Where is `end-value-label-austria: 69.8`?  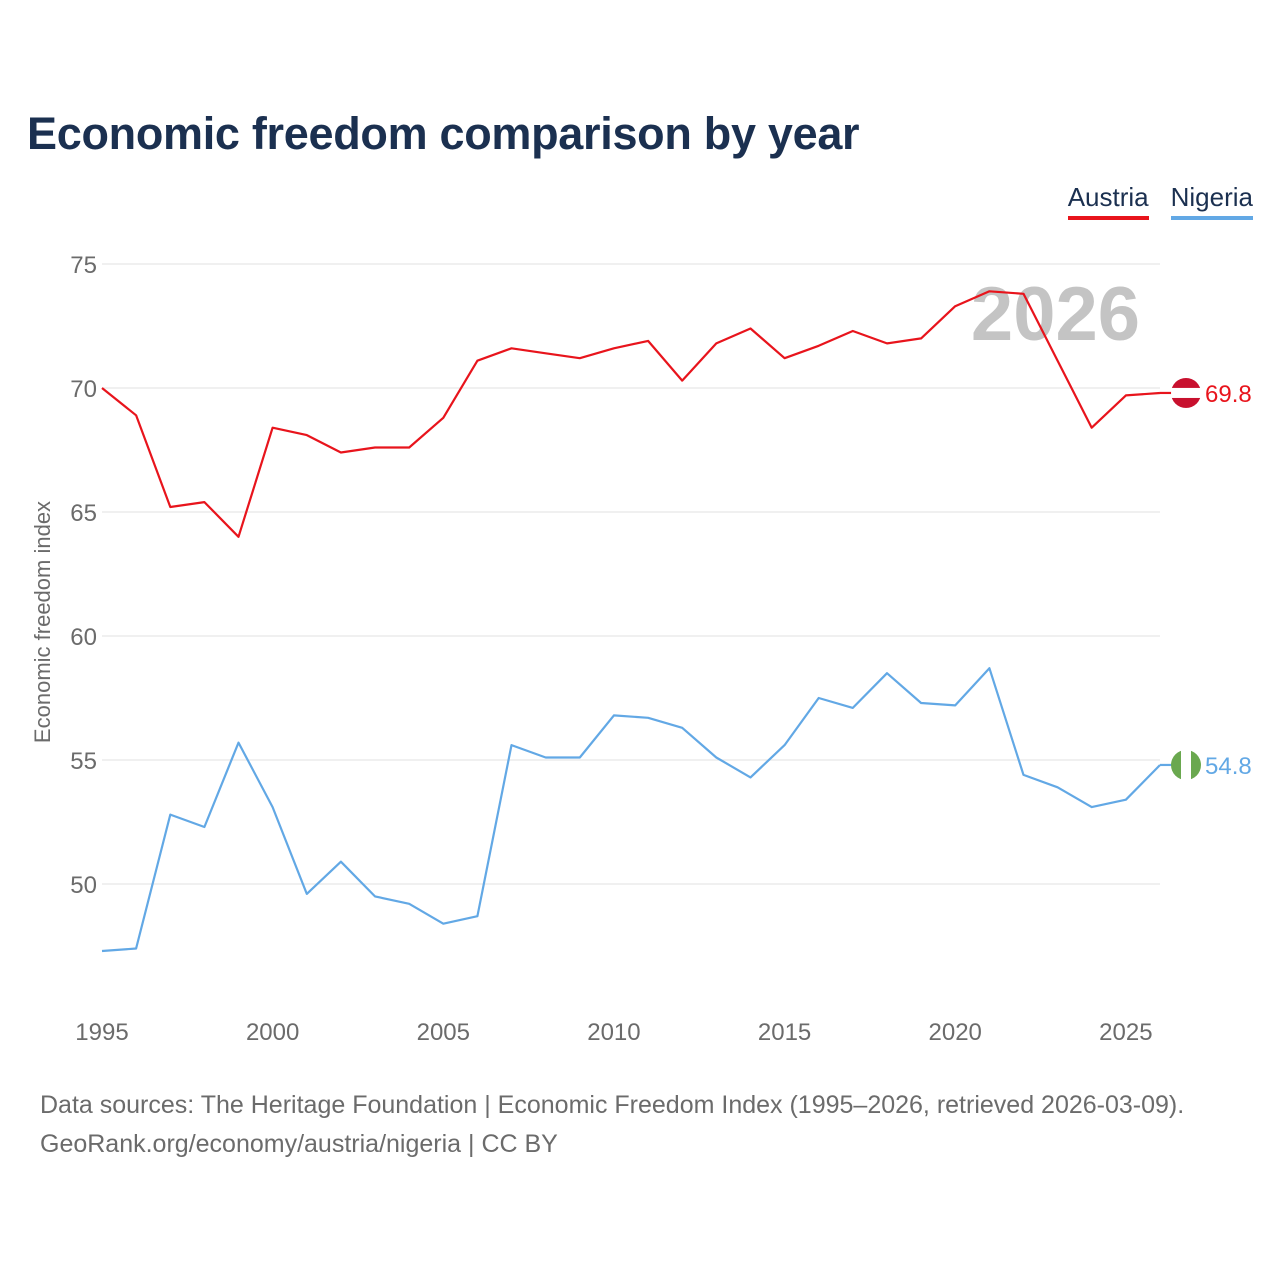 end-value-label-austria: 69.8 is located at coordinates (1228, 394).